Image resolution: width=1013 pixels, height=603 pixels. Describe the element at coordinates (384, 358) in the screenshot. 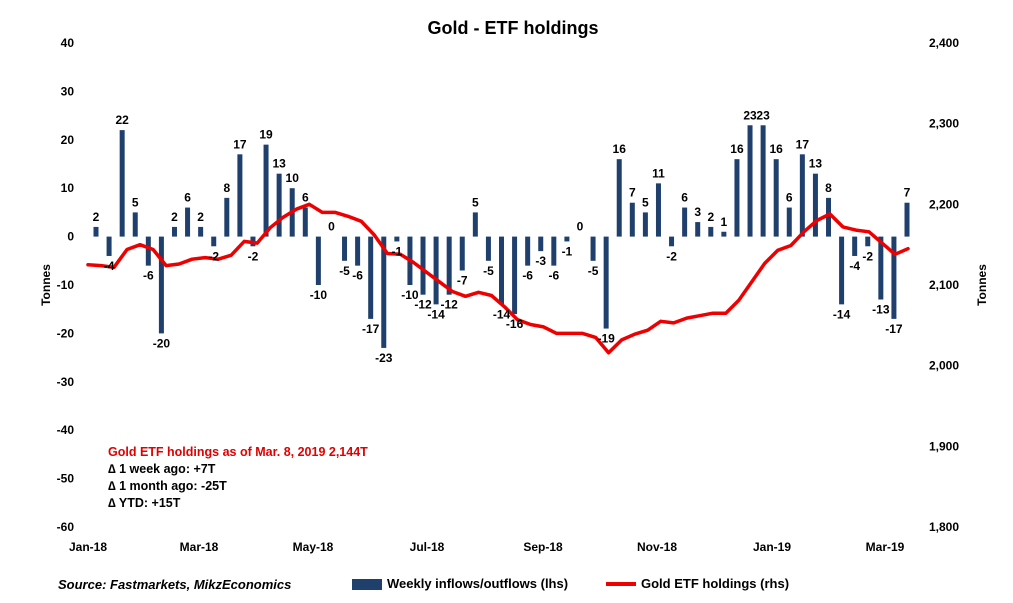

I see `bar-value-label: -23` at that location.